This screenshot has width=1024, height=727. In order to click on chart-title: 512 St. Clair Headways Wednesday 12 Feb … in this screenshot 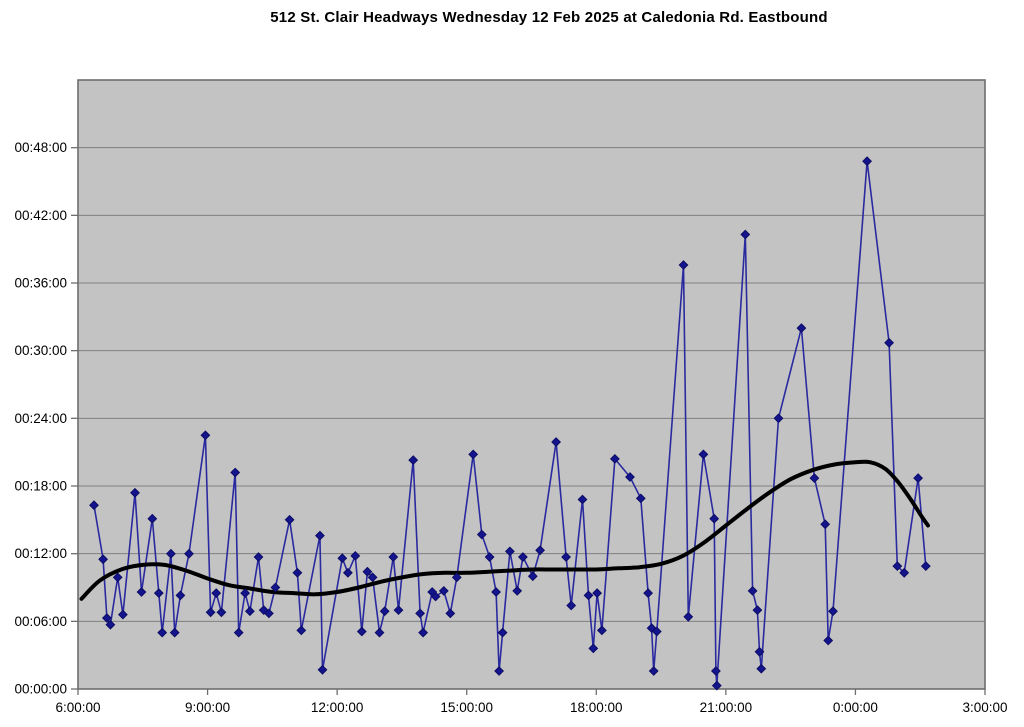, I will do `click(549, 17)`.